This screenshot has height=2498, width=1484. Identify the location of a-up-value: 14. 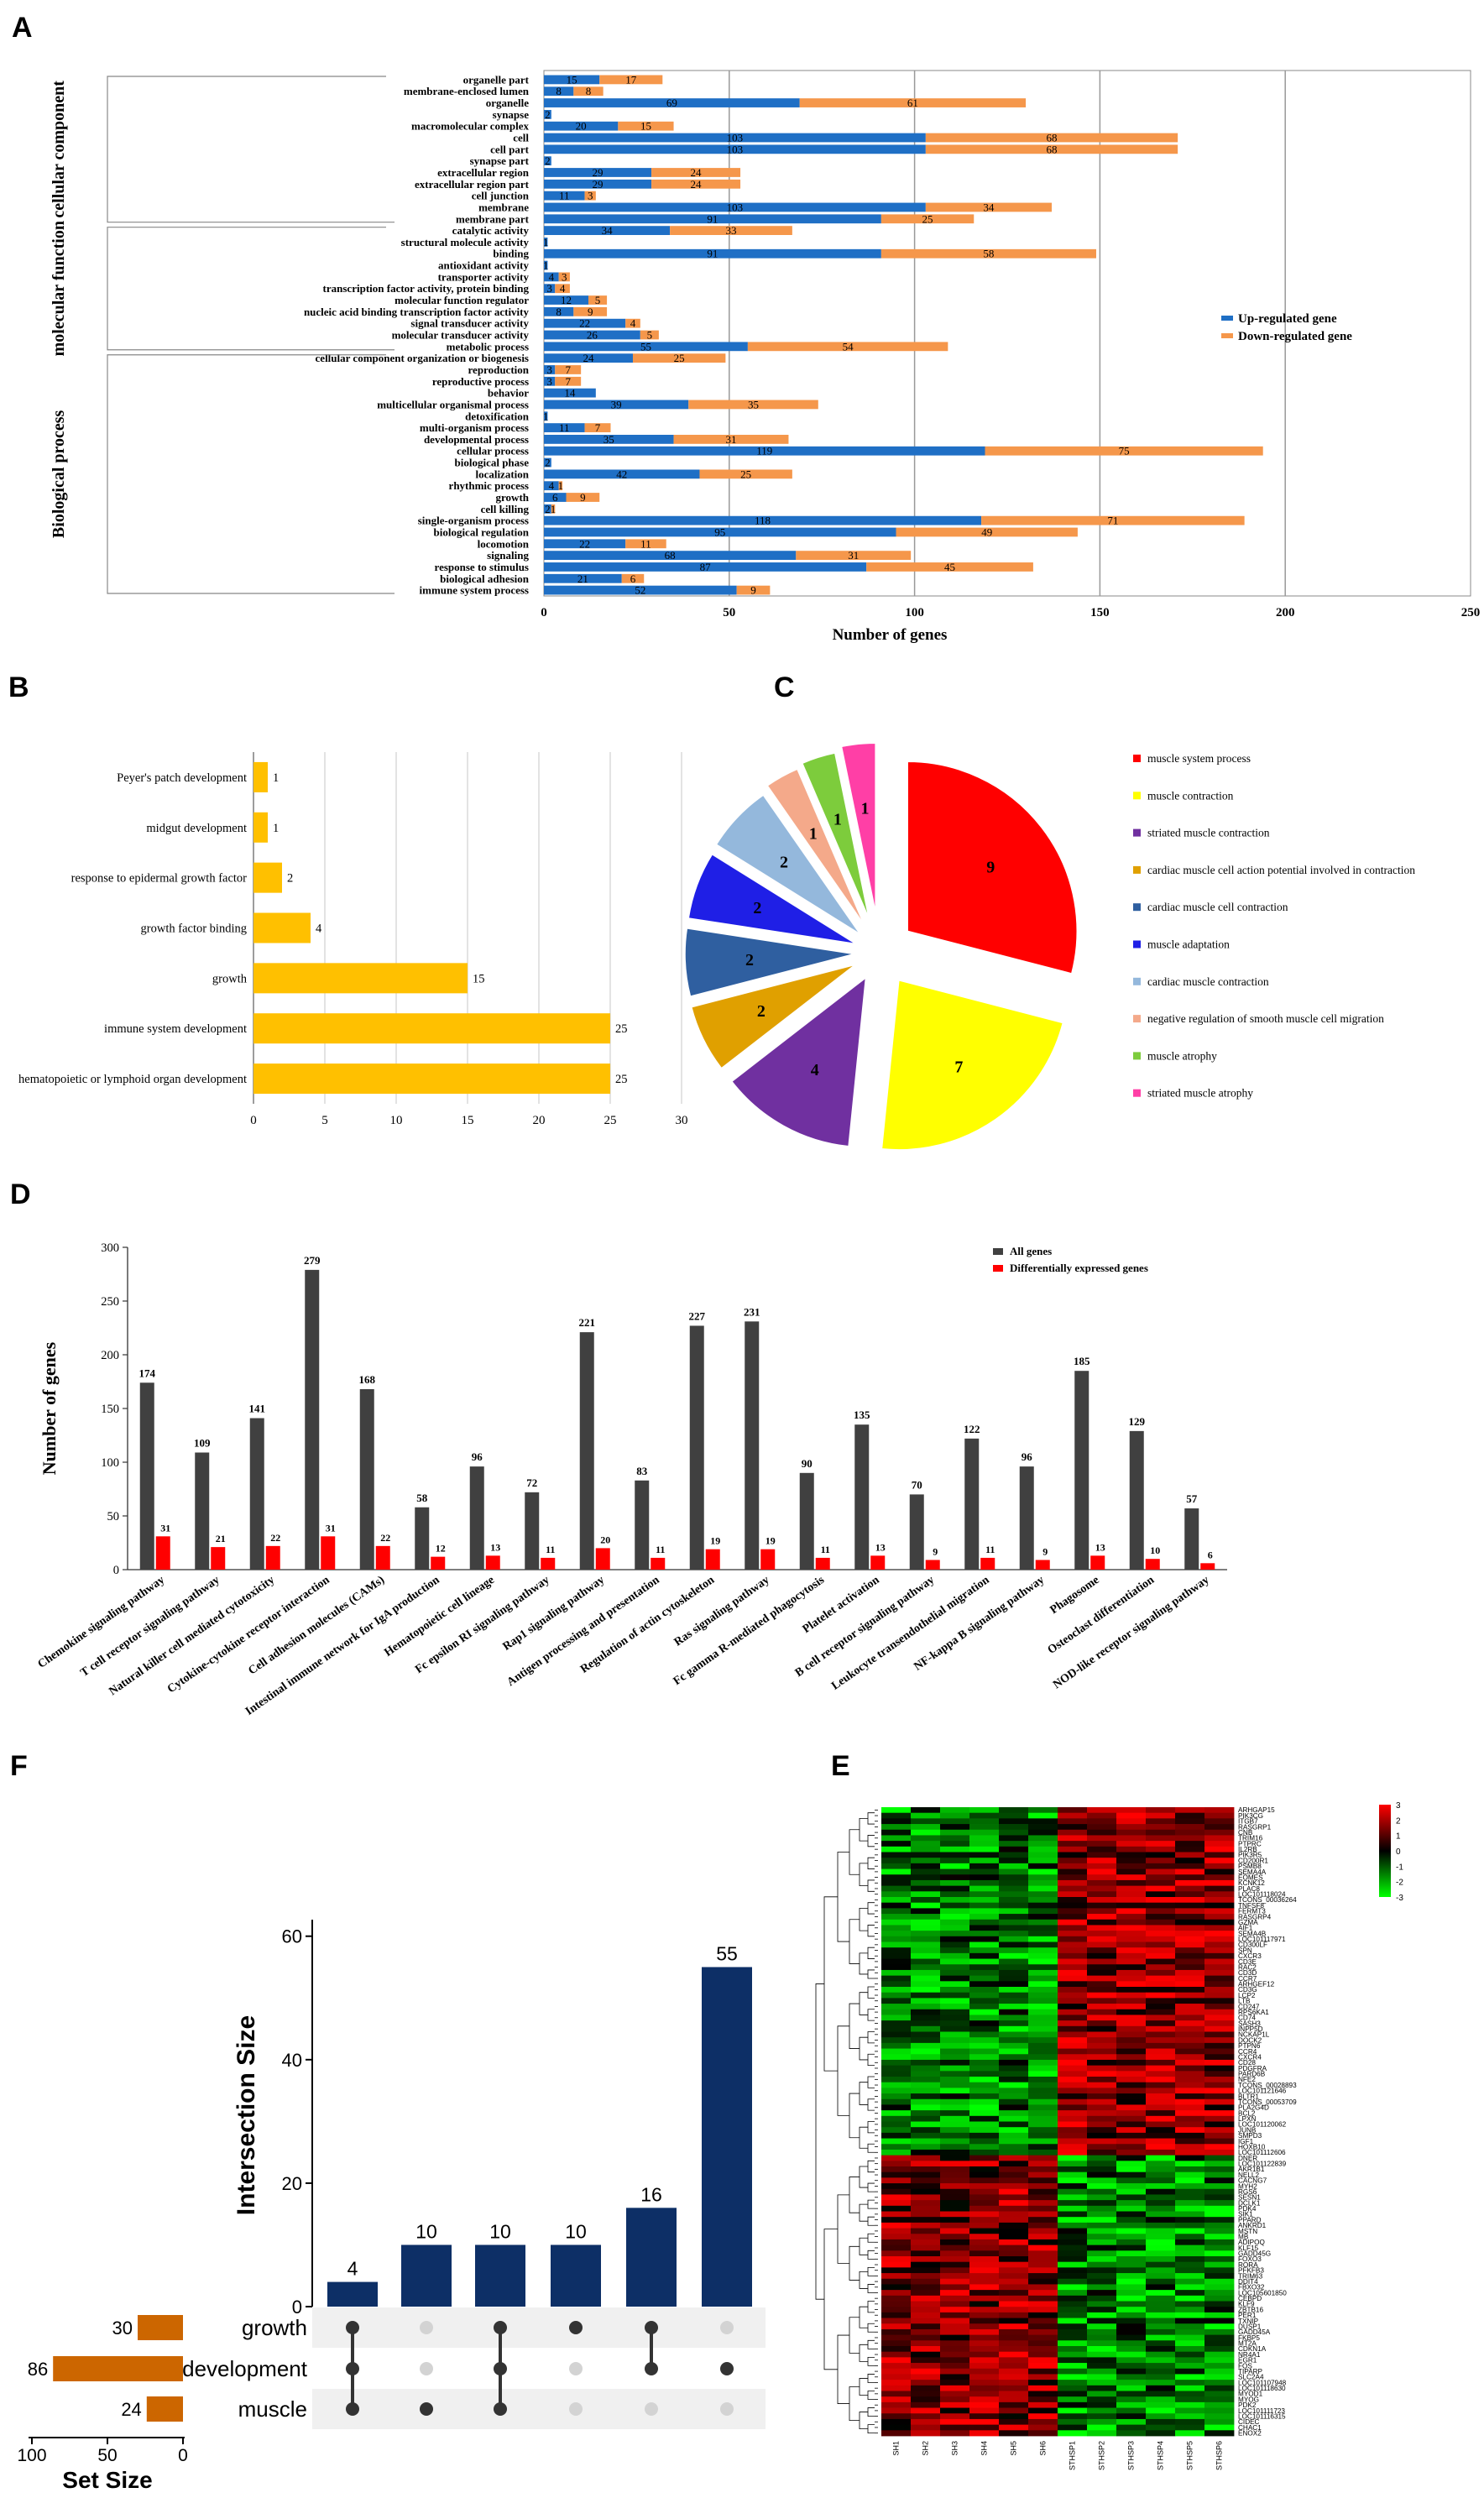
(570, 393).